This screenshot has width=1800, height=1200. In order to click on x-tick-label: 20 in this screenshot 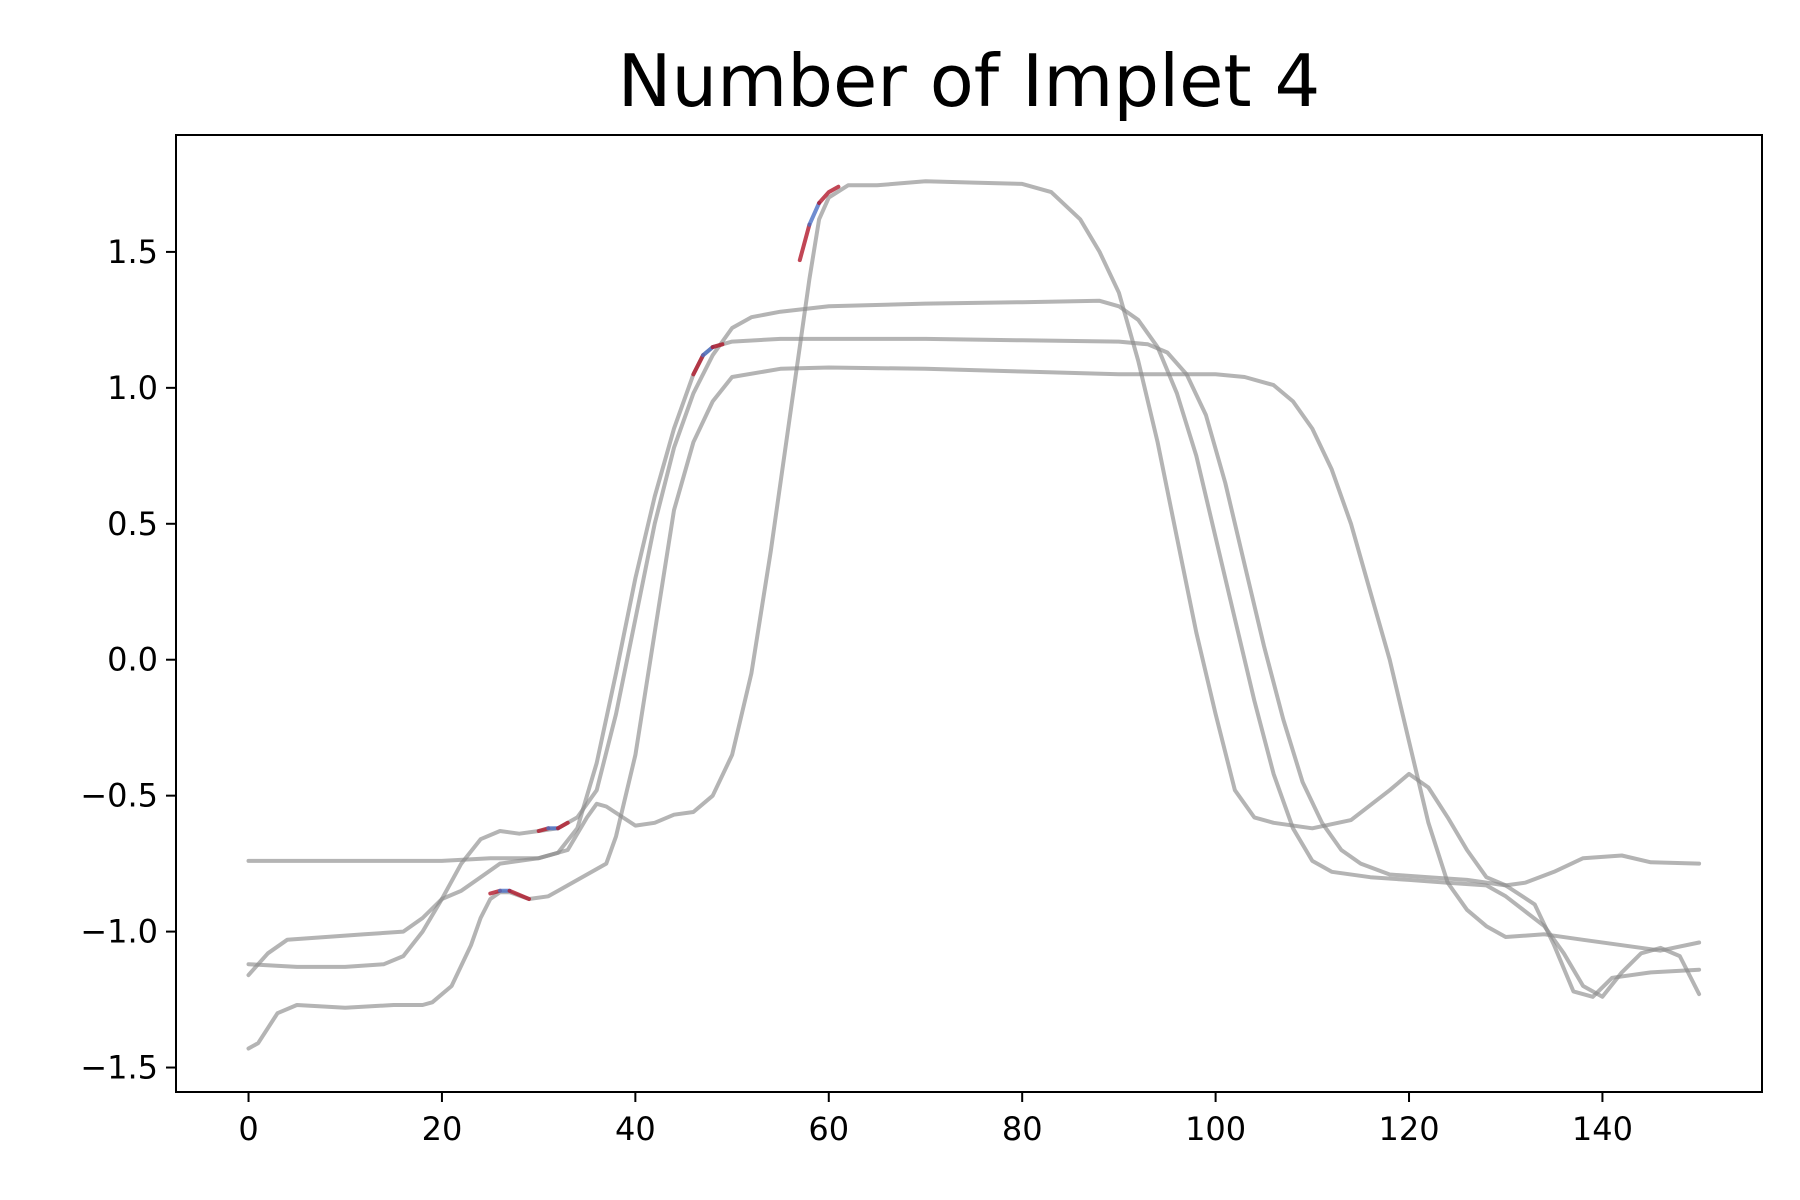, I will do `click(442, 1129)`.